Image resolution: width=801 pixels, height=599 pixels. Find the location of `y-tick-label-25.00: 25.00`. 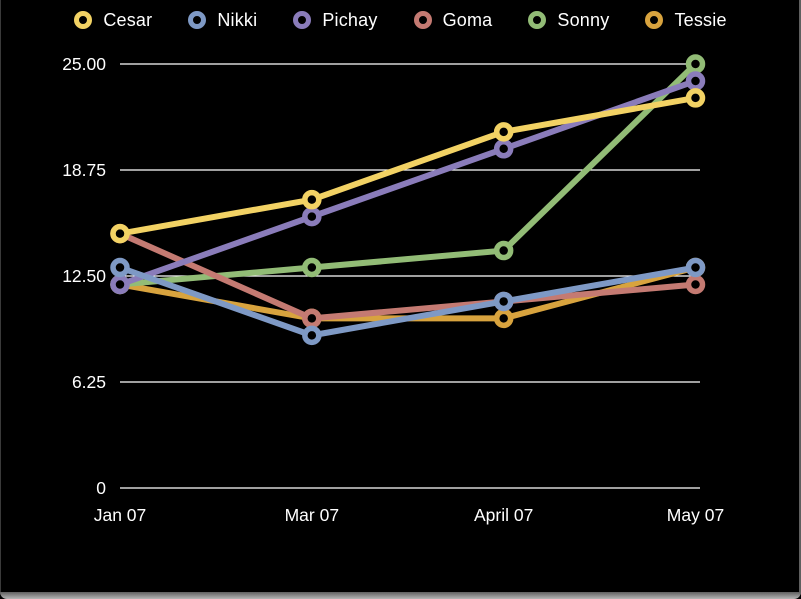

y-tick-label-25.00: 25.00 is located at coordinates (84, 64).